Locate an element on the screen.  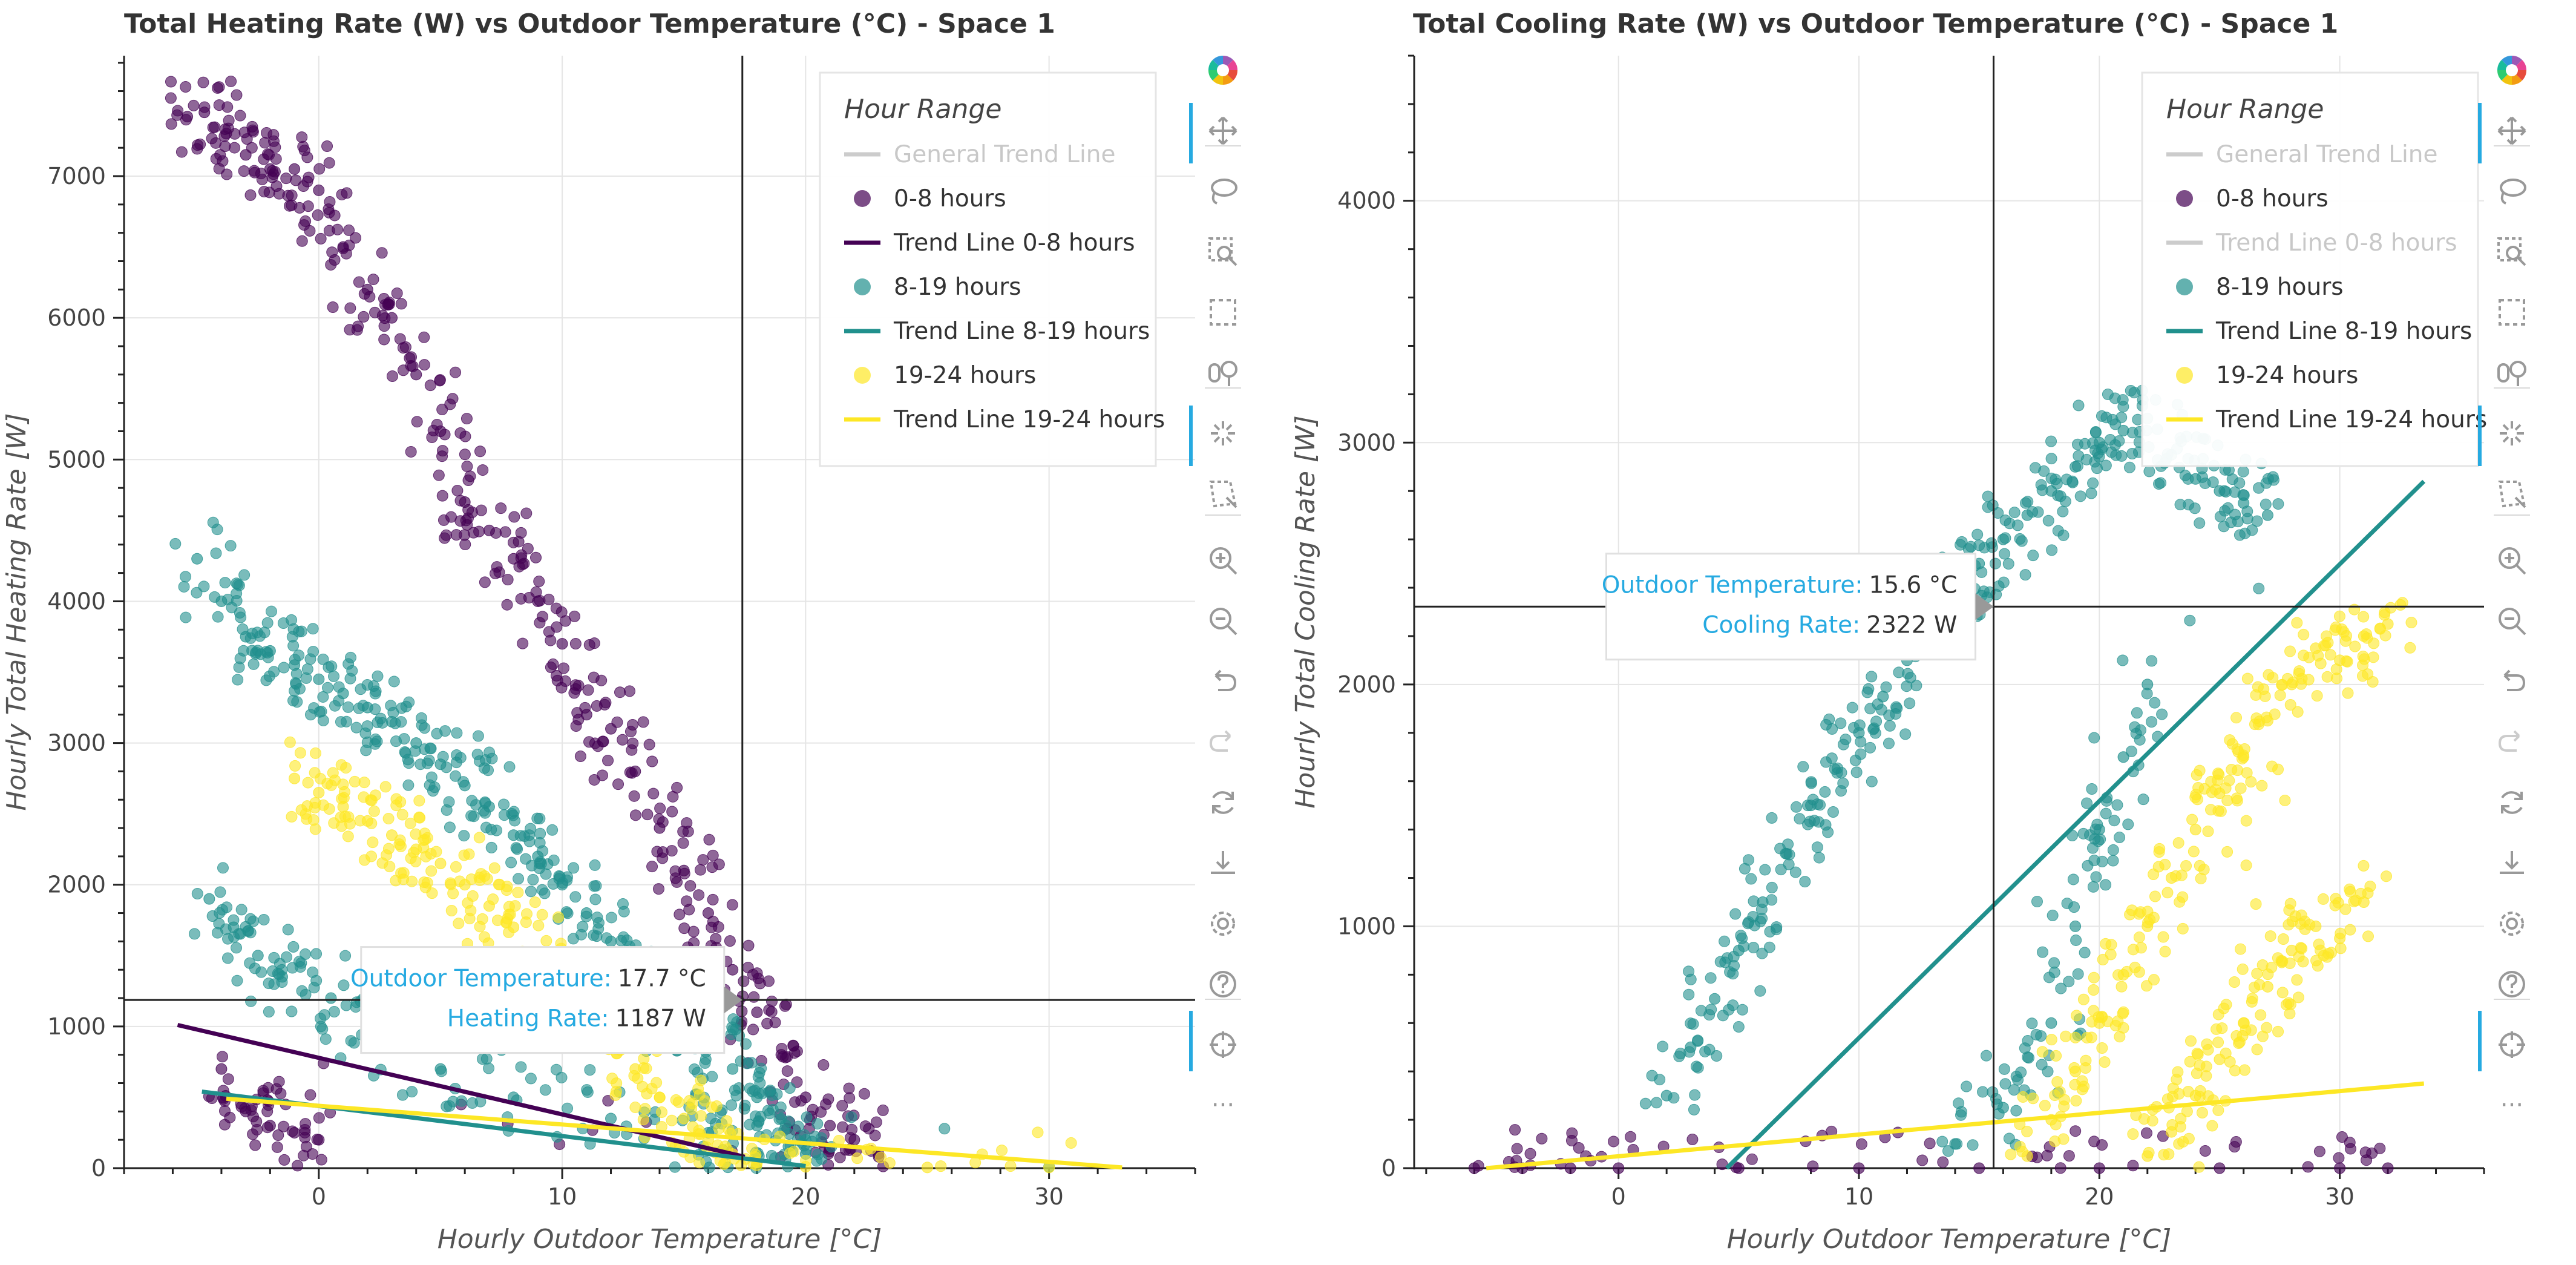
lasso-select-icon is located at coordinates (1223, 191).